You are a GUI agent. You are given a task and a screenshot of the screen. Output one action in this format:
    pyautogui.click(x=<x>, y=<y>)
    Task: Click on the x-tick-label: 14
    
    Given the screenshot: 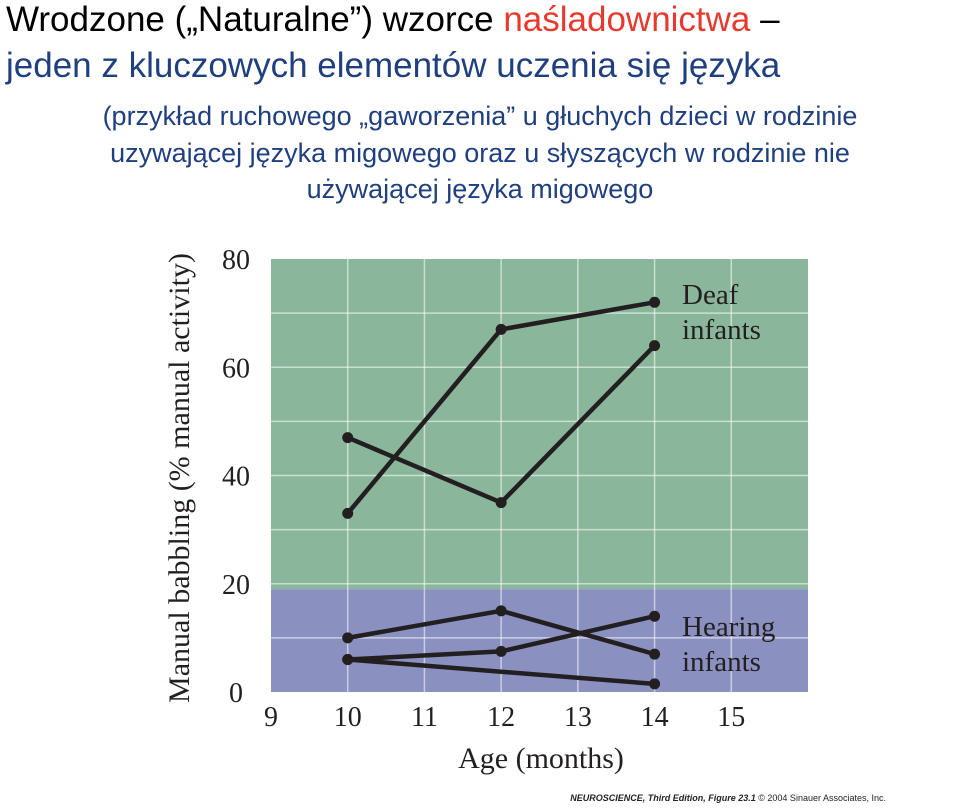 What is the action you would take?
    pyautogui.click(x=655, y=717)
    